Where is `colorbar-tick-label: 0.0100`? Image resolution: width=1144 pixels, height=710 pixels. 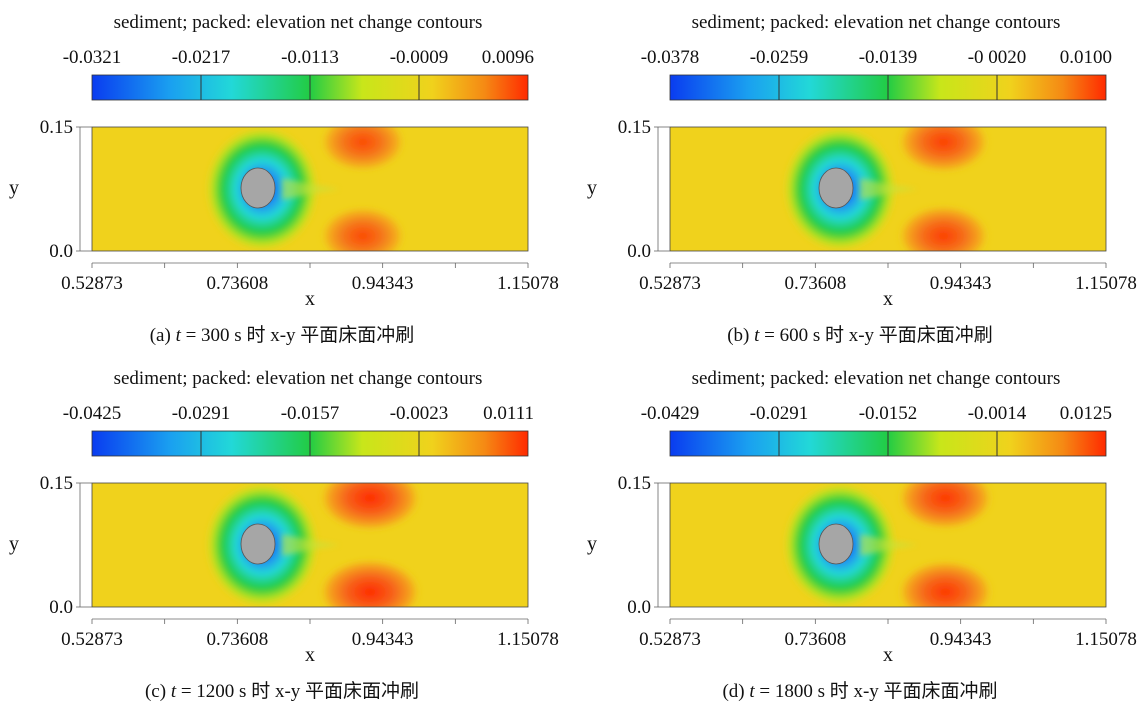 colorbar-tick-label: 0.0100 is located at coordinates (1086, 57).